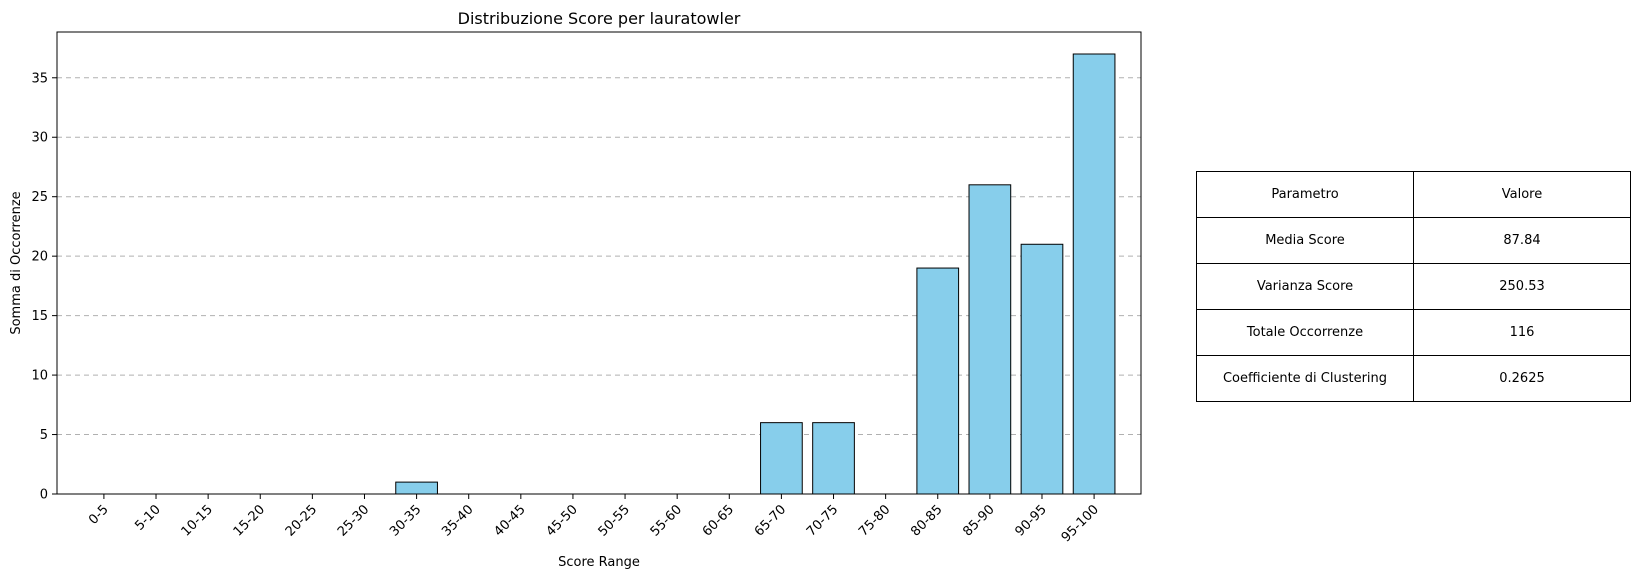  Describe the element at coordinates (39, 316) in the screenshot. I see `y-tick-label: 15` at that location.